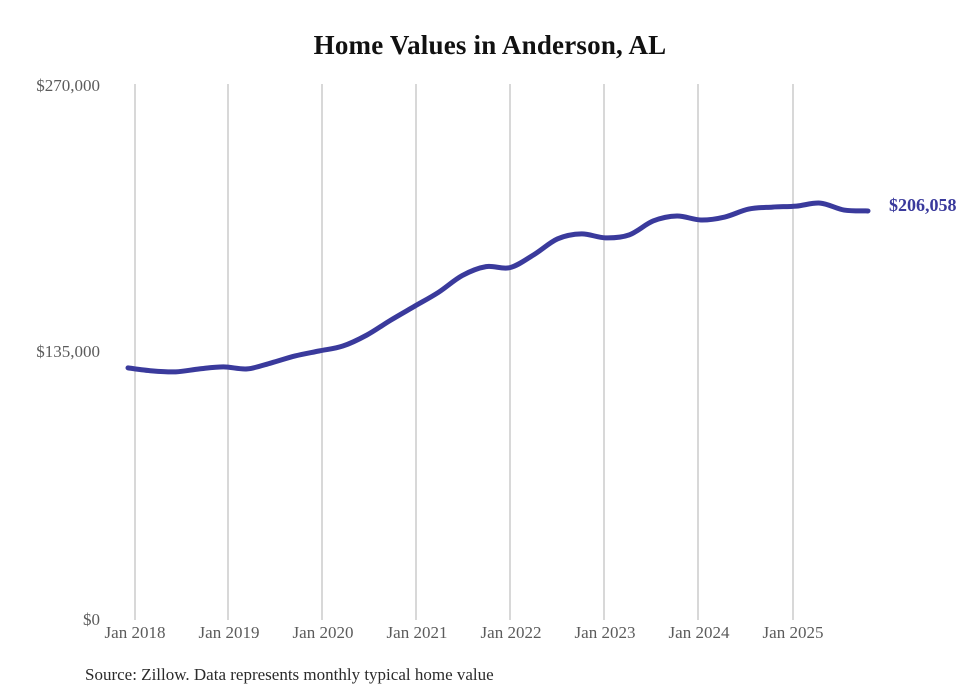 This screenshot has height=699, width=980. What do you see at coordinates (605, 632) in the screenshot?
I see `x-axis-tick-label-jan-2023: Jan 2023` at bounding box center [605, 632].